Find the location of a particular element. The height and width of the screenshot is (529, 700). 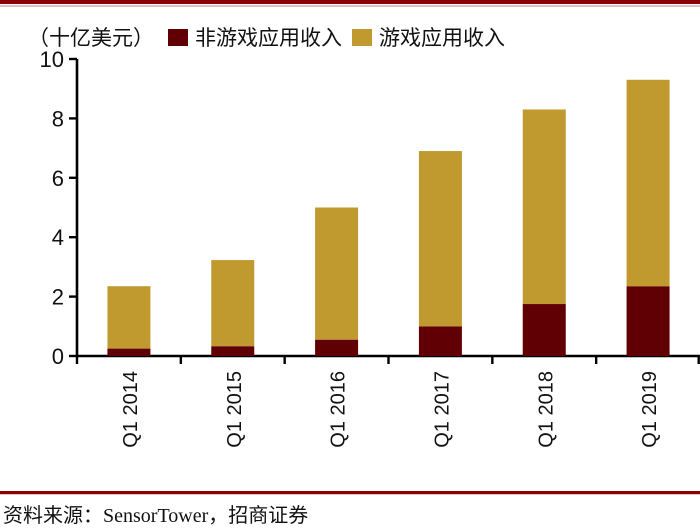

chart-header: （十亿美元） 非游戏应用收入 游戏应用收入 is located at coordinates (271, 37).